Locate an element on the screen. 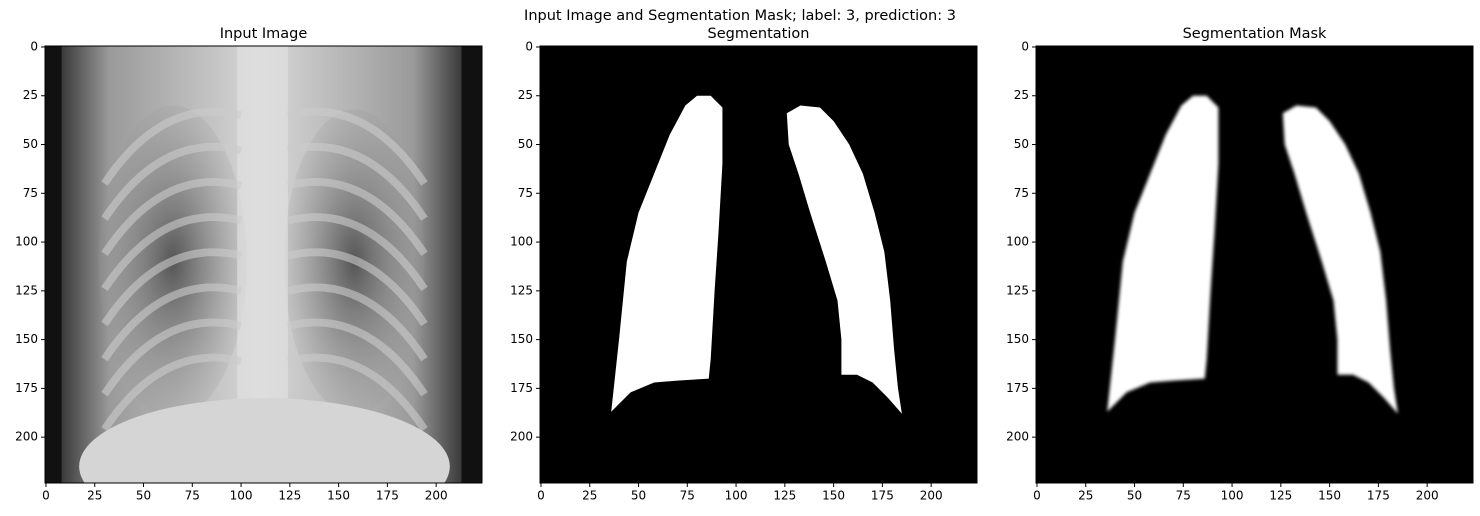 The width and height of the screenshot is (1480, 516). axes-title: Segmentation is located at coordinates (759, 34).